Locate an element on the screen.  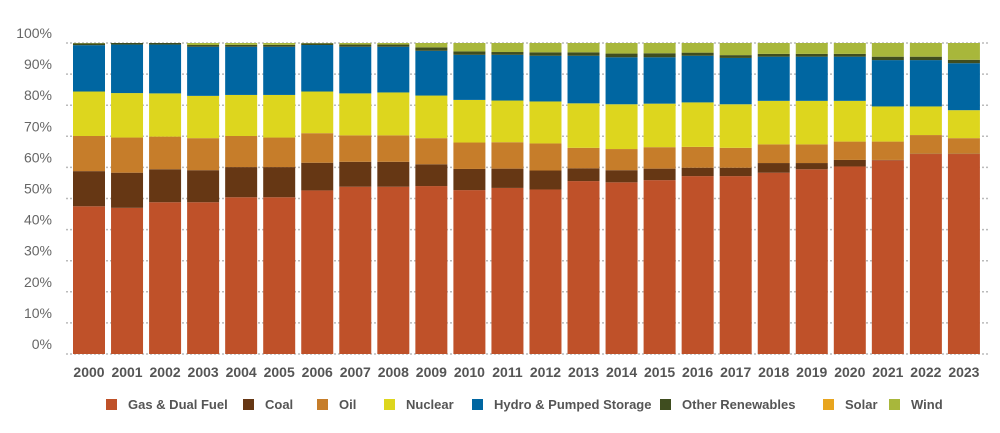
bar-stack-2013 is located at coordinates (584, 198).